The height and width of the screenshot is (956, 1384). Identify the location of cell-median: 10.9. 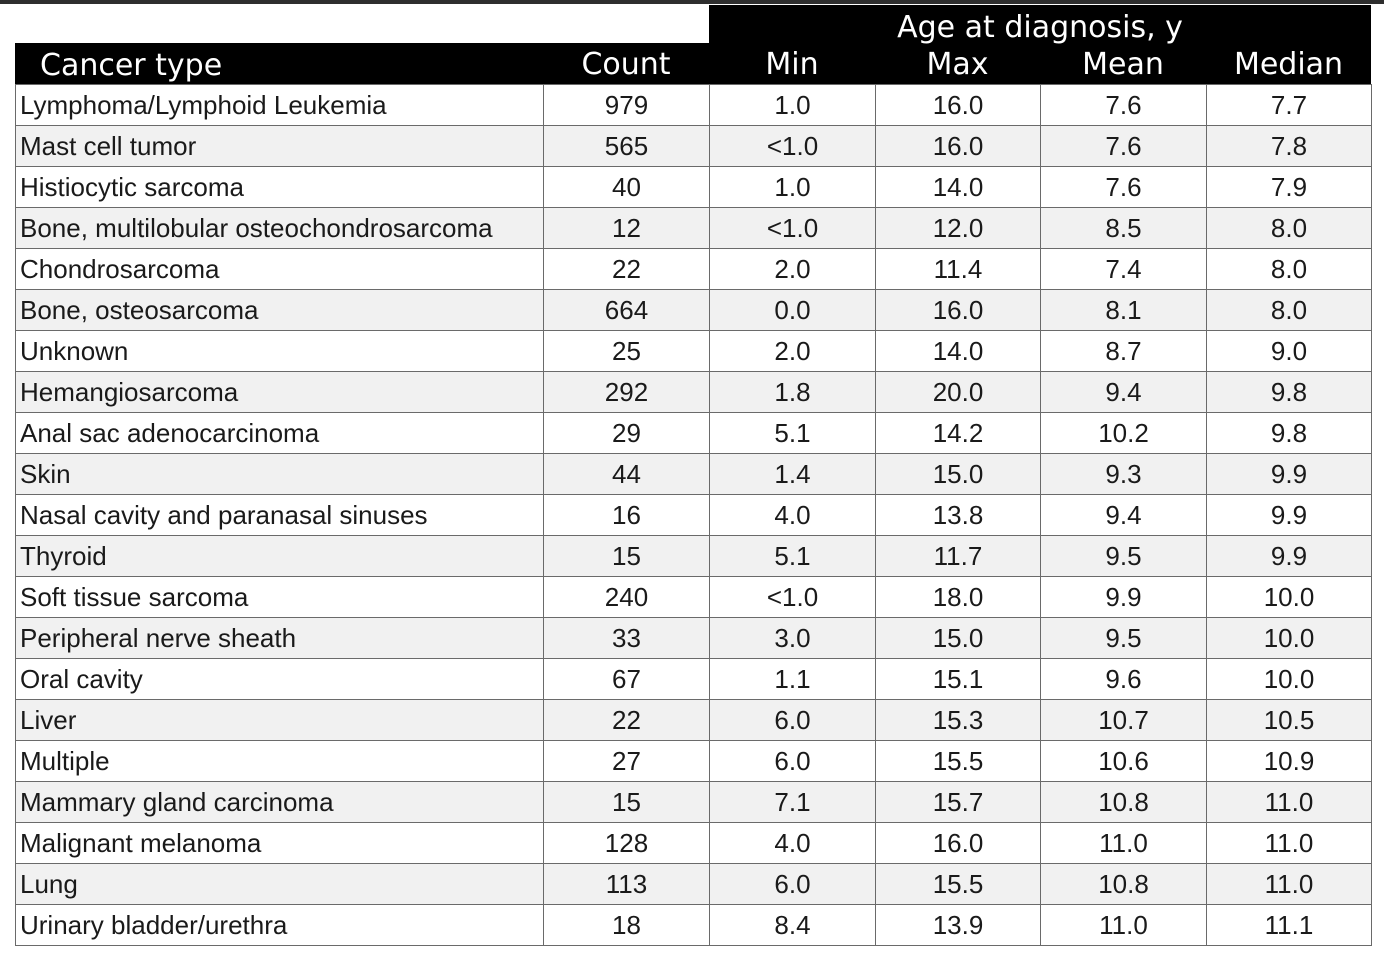
(1289, 761).